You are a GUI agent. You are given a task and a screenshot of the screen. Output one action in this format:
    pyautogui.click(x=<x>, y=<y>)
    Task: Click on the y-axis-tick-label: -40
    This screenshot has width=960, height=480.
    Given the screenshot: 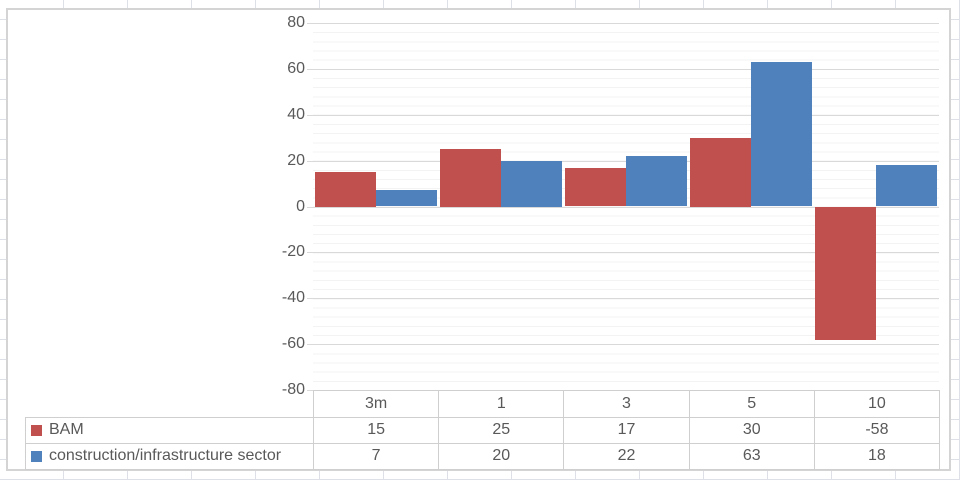 What is the action you would take?
    pyautogui.click(x=293, y=298)
    